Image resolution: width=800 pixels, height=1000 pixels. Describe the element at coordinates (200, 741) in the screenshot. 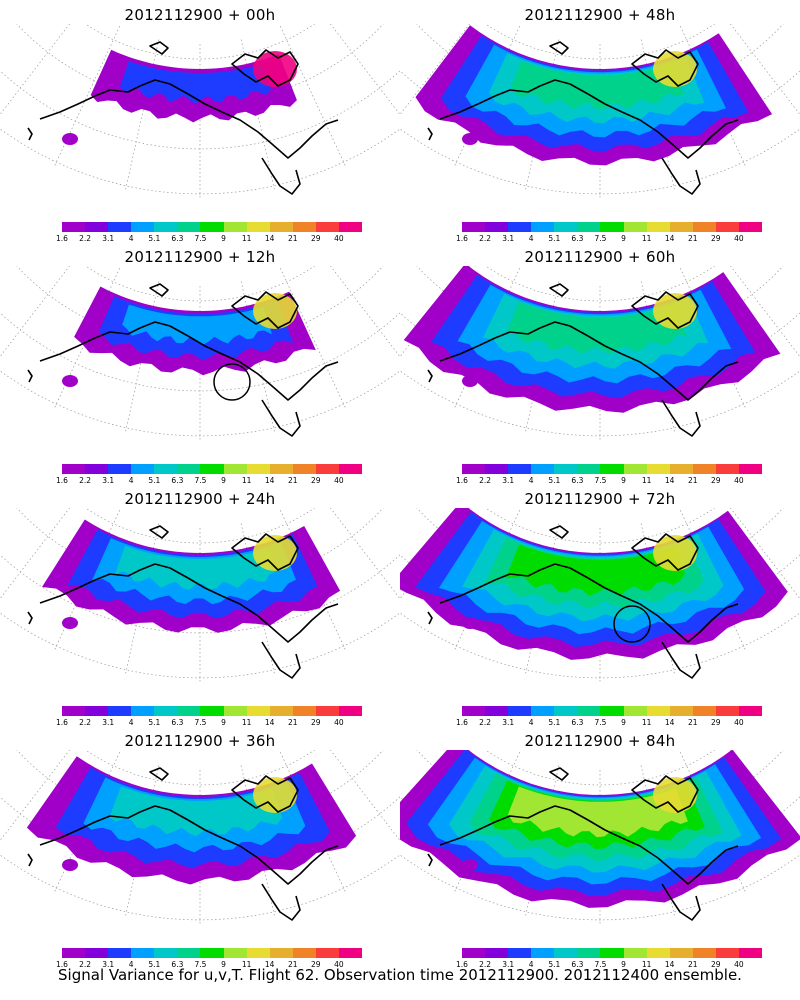

I see `panel-title: 2012112900 + 36h` at that location.